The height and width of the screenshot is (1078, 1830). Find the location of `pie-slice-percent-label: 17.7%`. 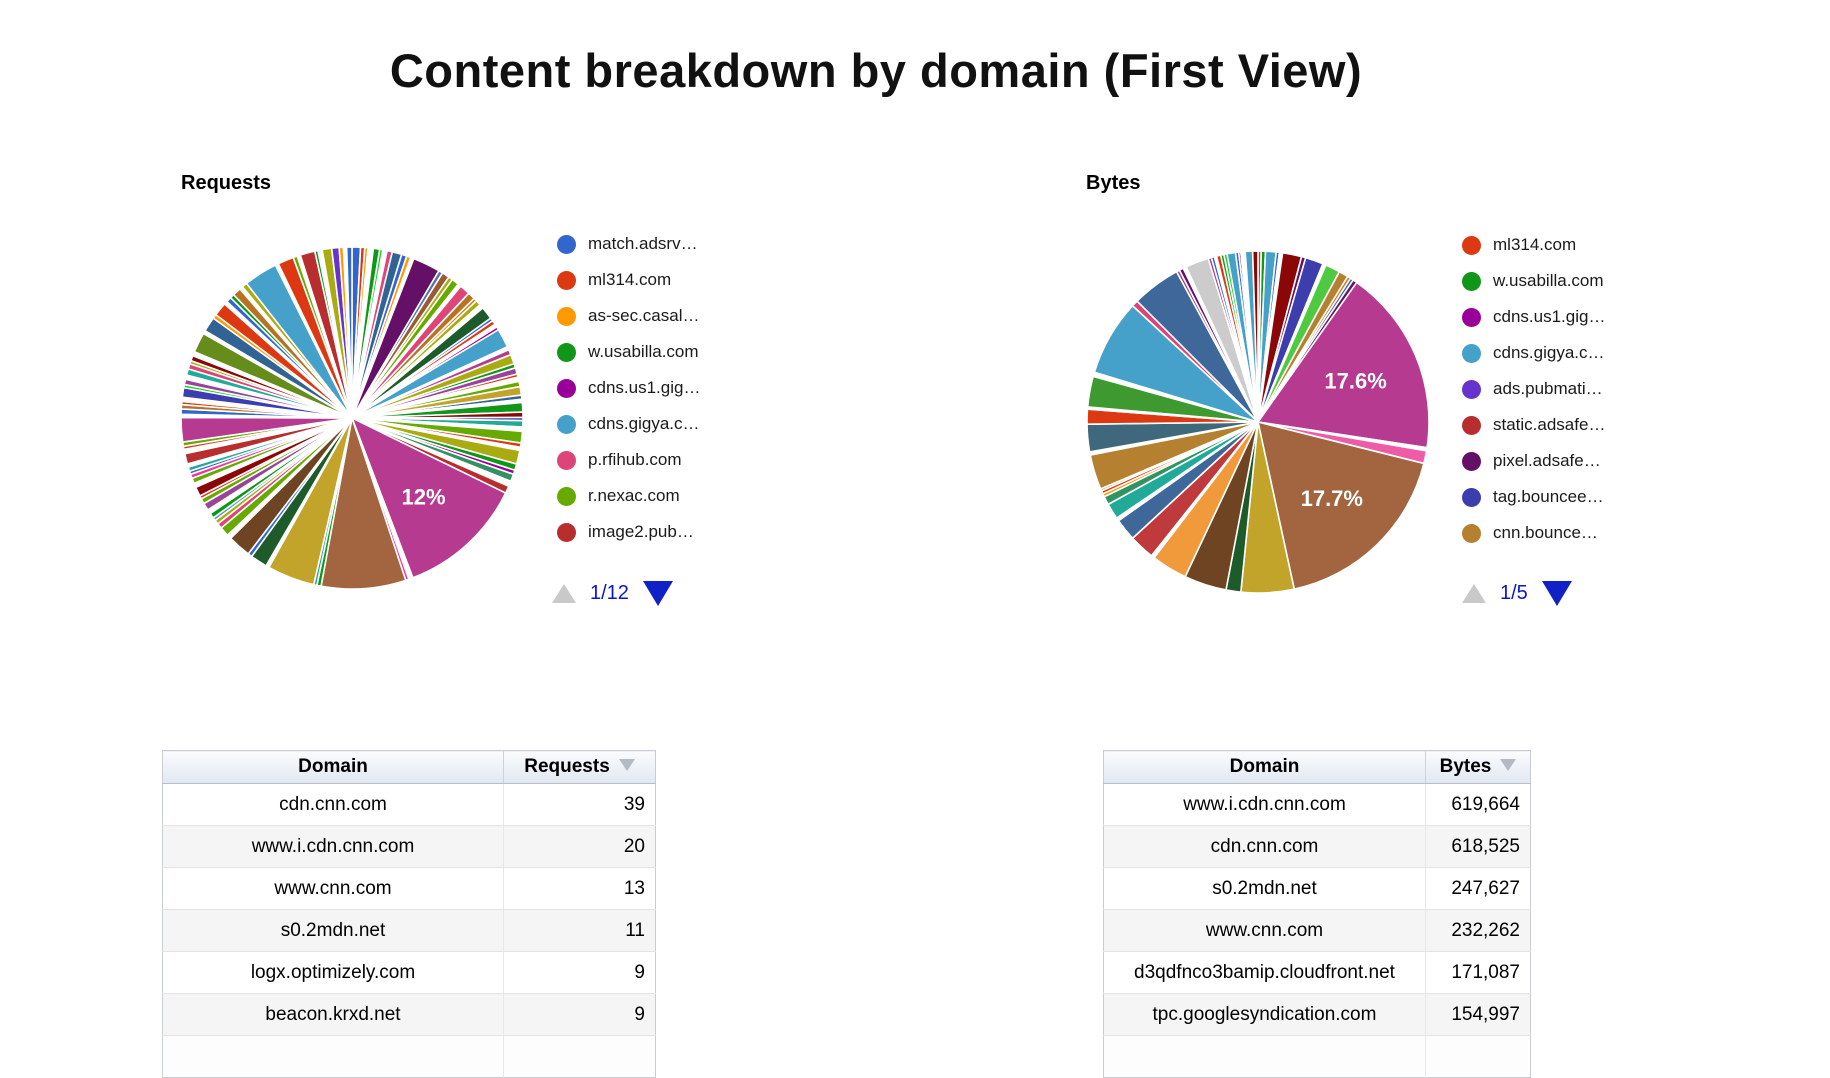

pie-slice-percent-label: 17.7% is located at coordinates (1332, 498).